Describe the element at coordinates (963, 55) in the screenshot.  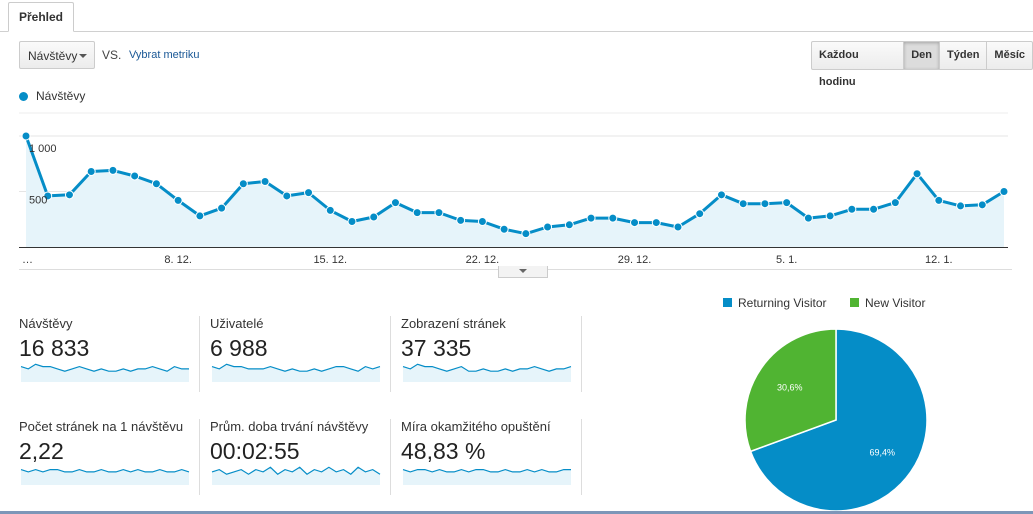
I see `period-week-button: Týden` at that location.